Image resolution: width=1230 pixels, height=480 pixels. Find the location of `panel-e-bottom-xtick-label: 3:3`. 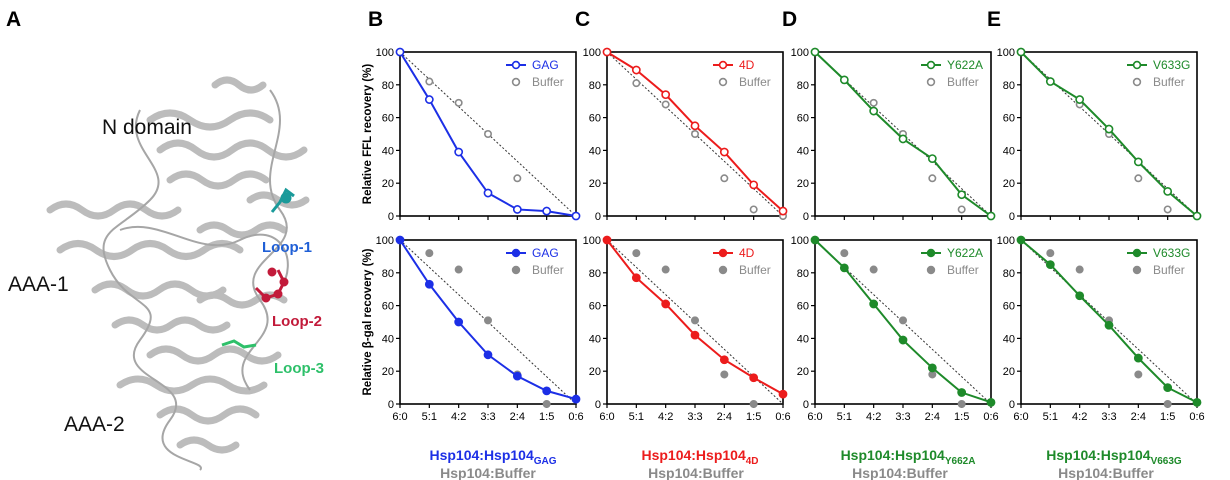

panel-e-bottom-xtick-label: 3:3 is located at coordinates (1108, 417).